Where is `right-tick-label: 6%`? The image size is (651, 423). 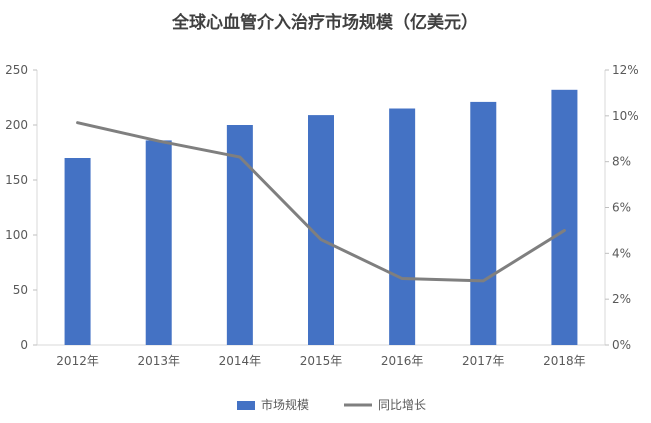
right-tick-label: 6% is located at coordinates (621, 208).